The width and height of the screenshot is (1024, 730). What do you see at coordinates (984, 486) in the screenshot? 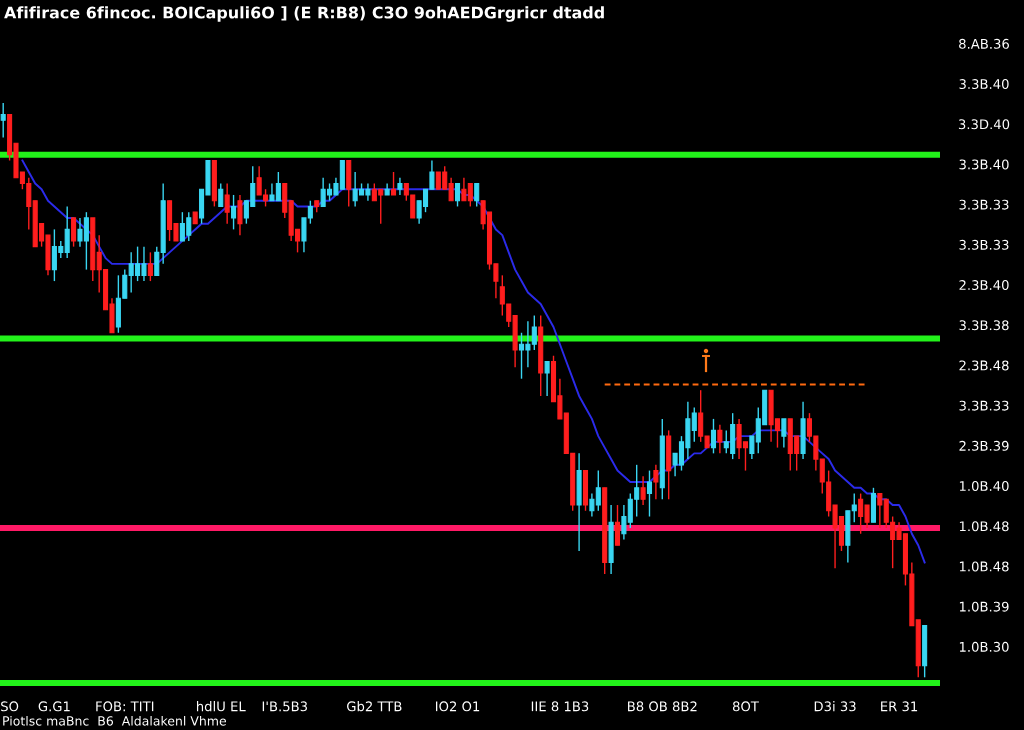
I see `text: 1.0B.40` at bounding box center [984, 486].